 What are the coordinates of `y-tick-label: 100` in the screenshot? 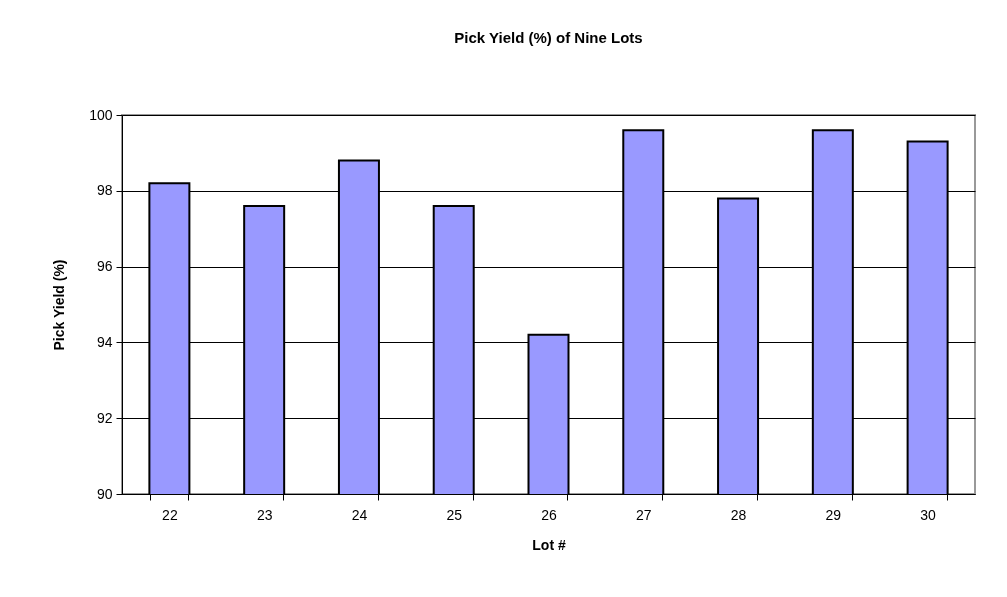 It's located at (101, 114).